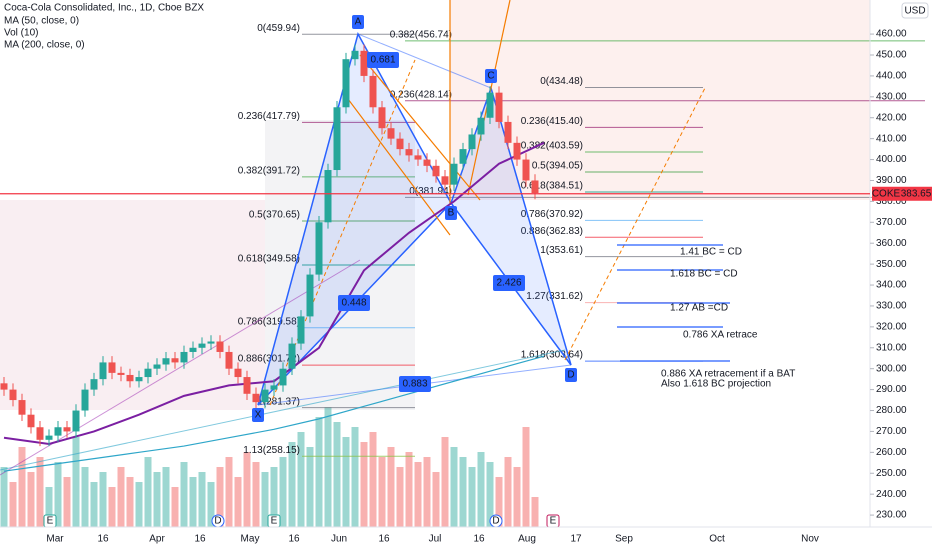  What do you see at coordinates (570, 375) in the screenshot?
I see `point-label: D` at bounding box center [570, 375].